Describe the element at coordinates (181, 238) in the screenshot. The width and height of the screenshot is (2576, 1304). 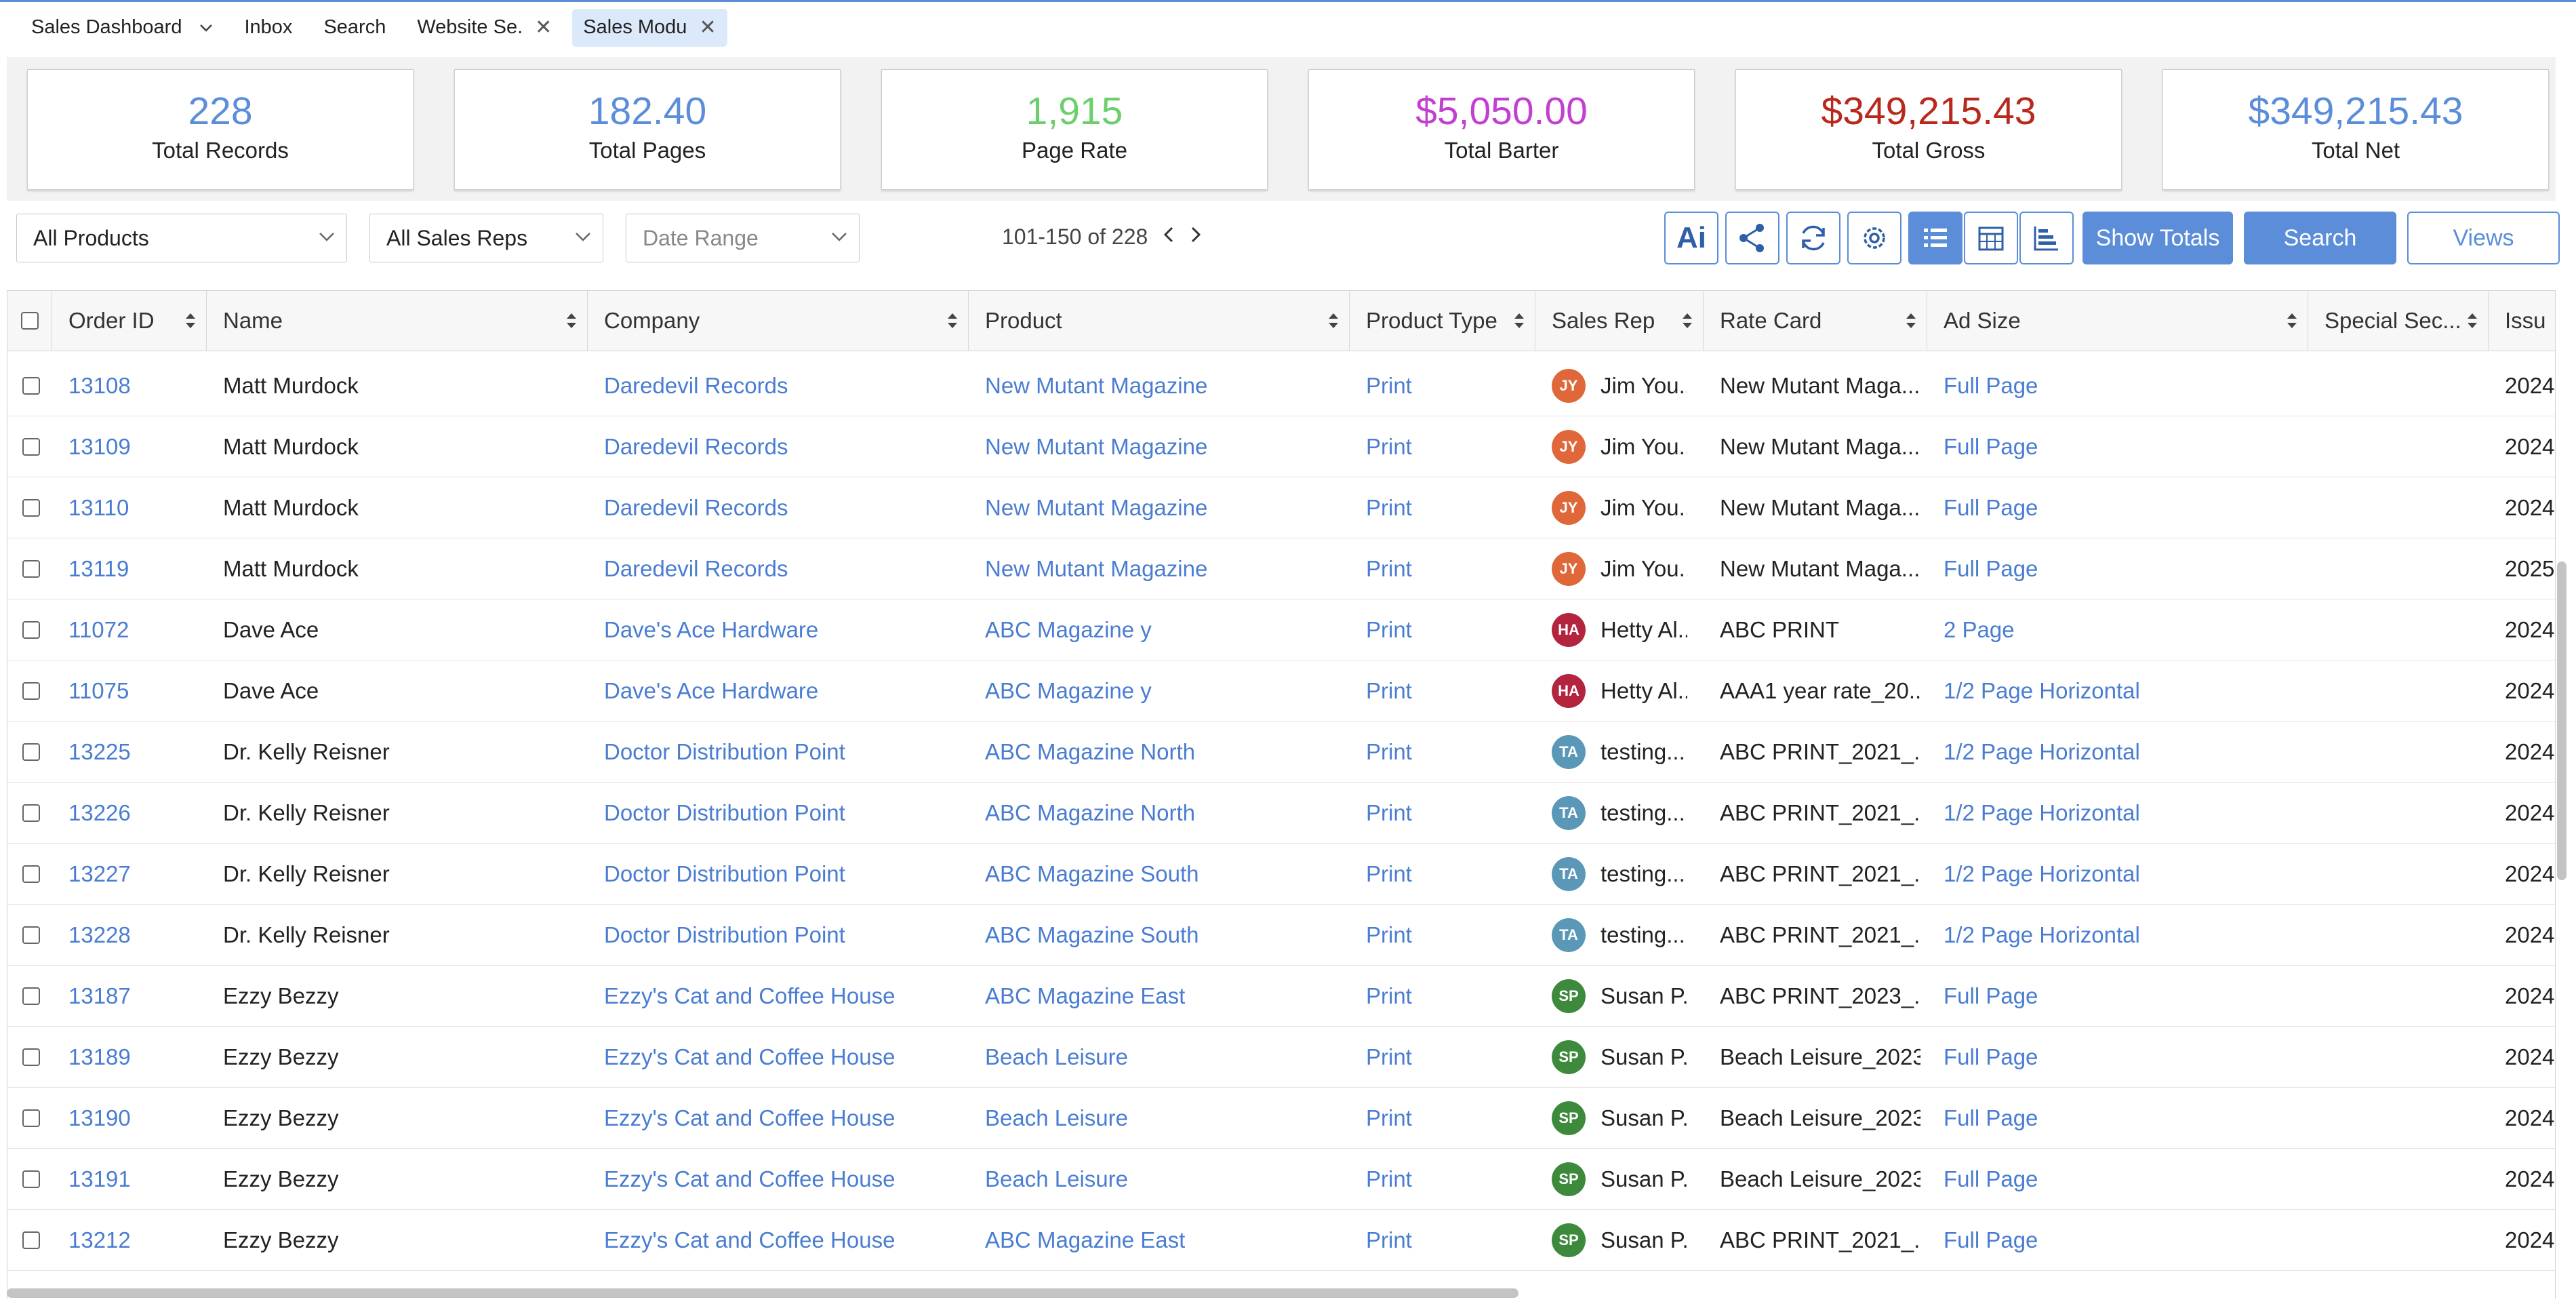
I see `products-select: All Products` at that location.